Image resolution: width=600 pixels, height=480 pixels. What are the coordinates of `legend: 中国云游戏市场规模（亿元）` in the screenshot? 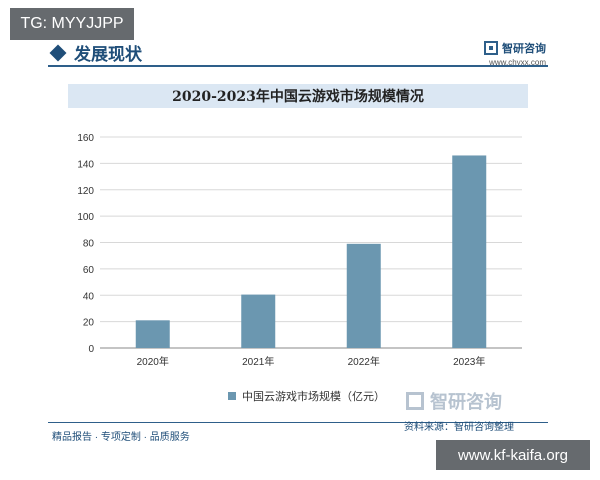 It's located at (306, 396).